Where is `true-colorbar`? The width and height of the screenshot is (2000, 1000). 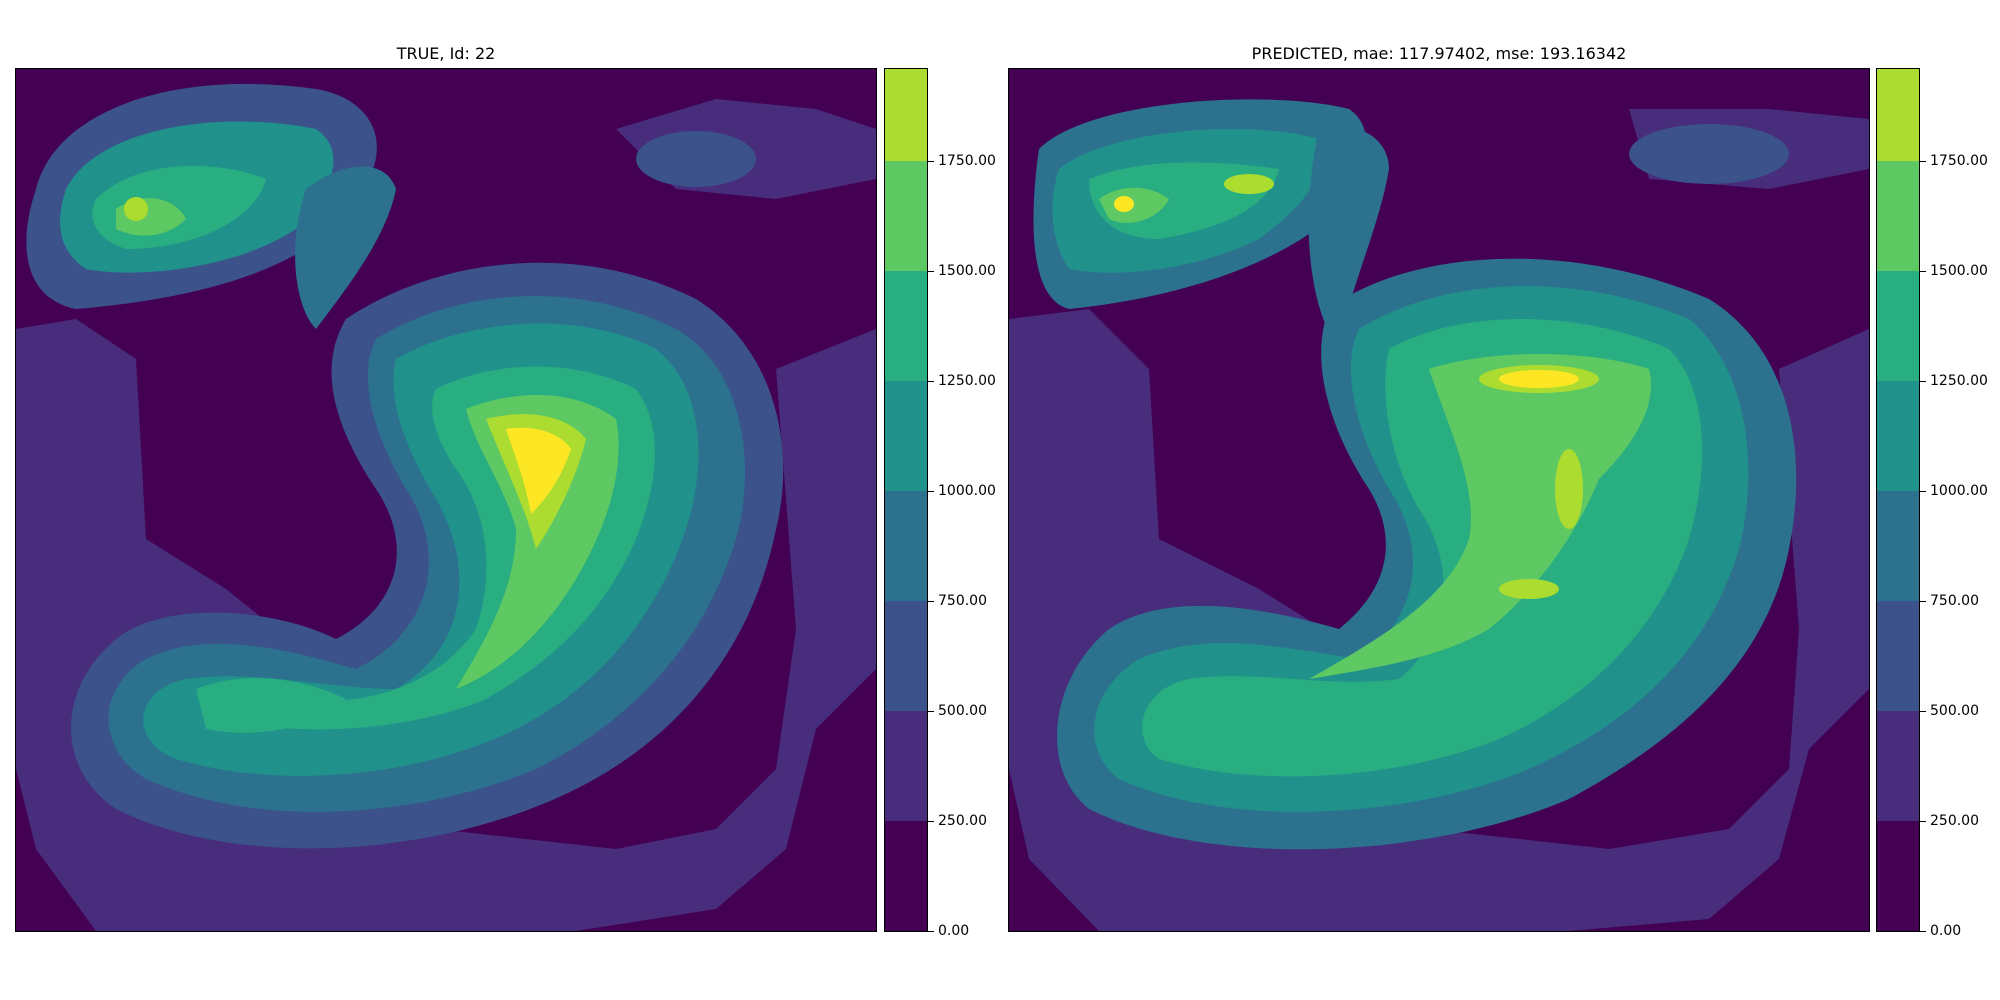
true-colorbar is located at coordinates (906, 500).